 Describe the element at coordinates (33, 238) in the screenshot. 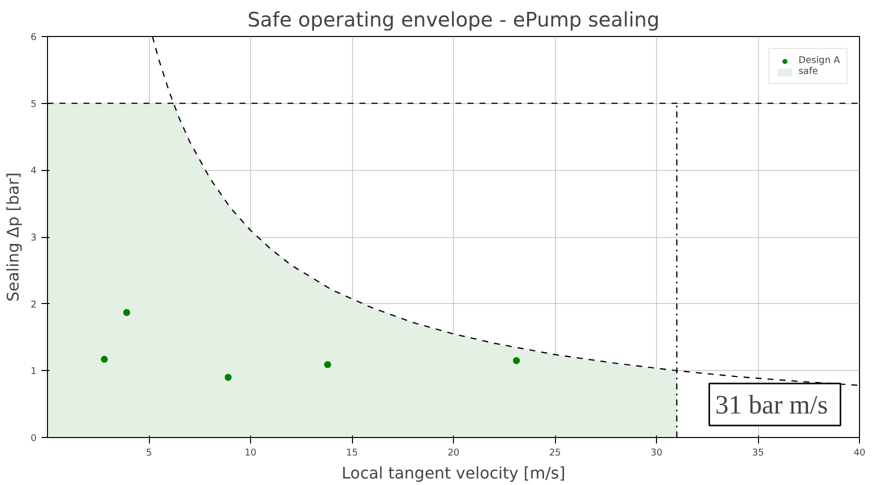

I see `y-tick-label: 3` at that location.